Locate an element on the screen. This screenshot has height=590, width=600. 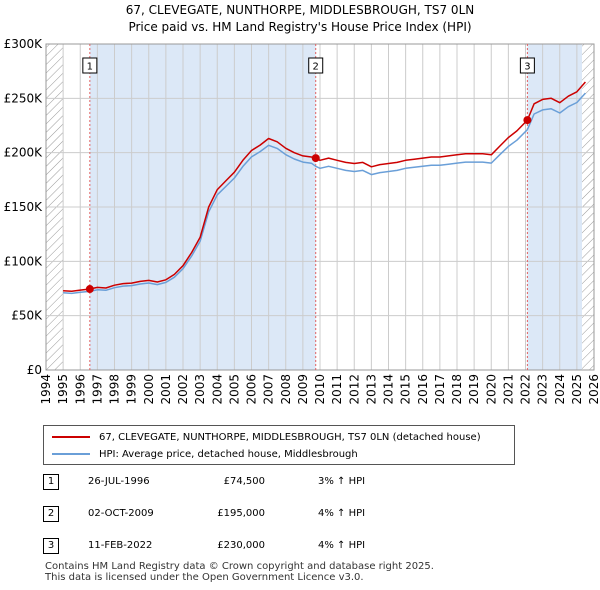
transaction-row: 1 26-JUL-1996 £74,500 3% ↑ HPI is located at coordinates (243, 483).